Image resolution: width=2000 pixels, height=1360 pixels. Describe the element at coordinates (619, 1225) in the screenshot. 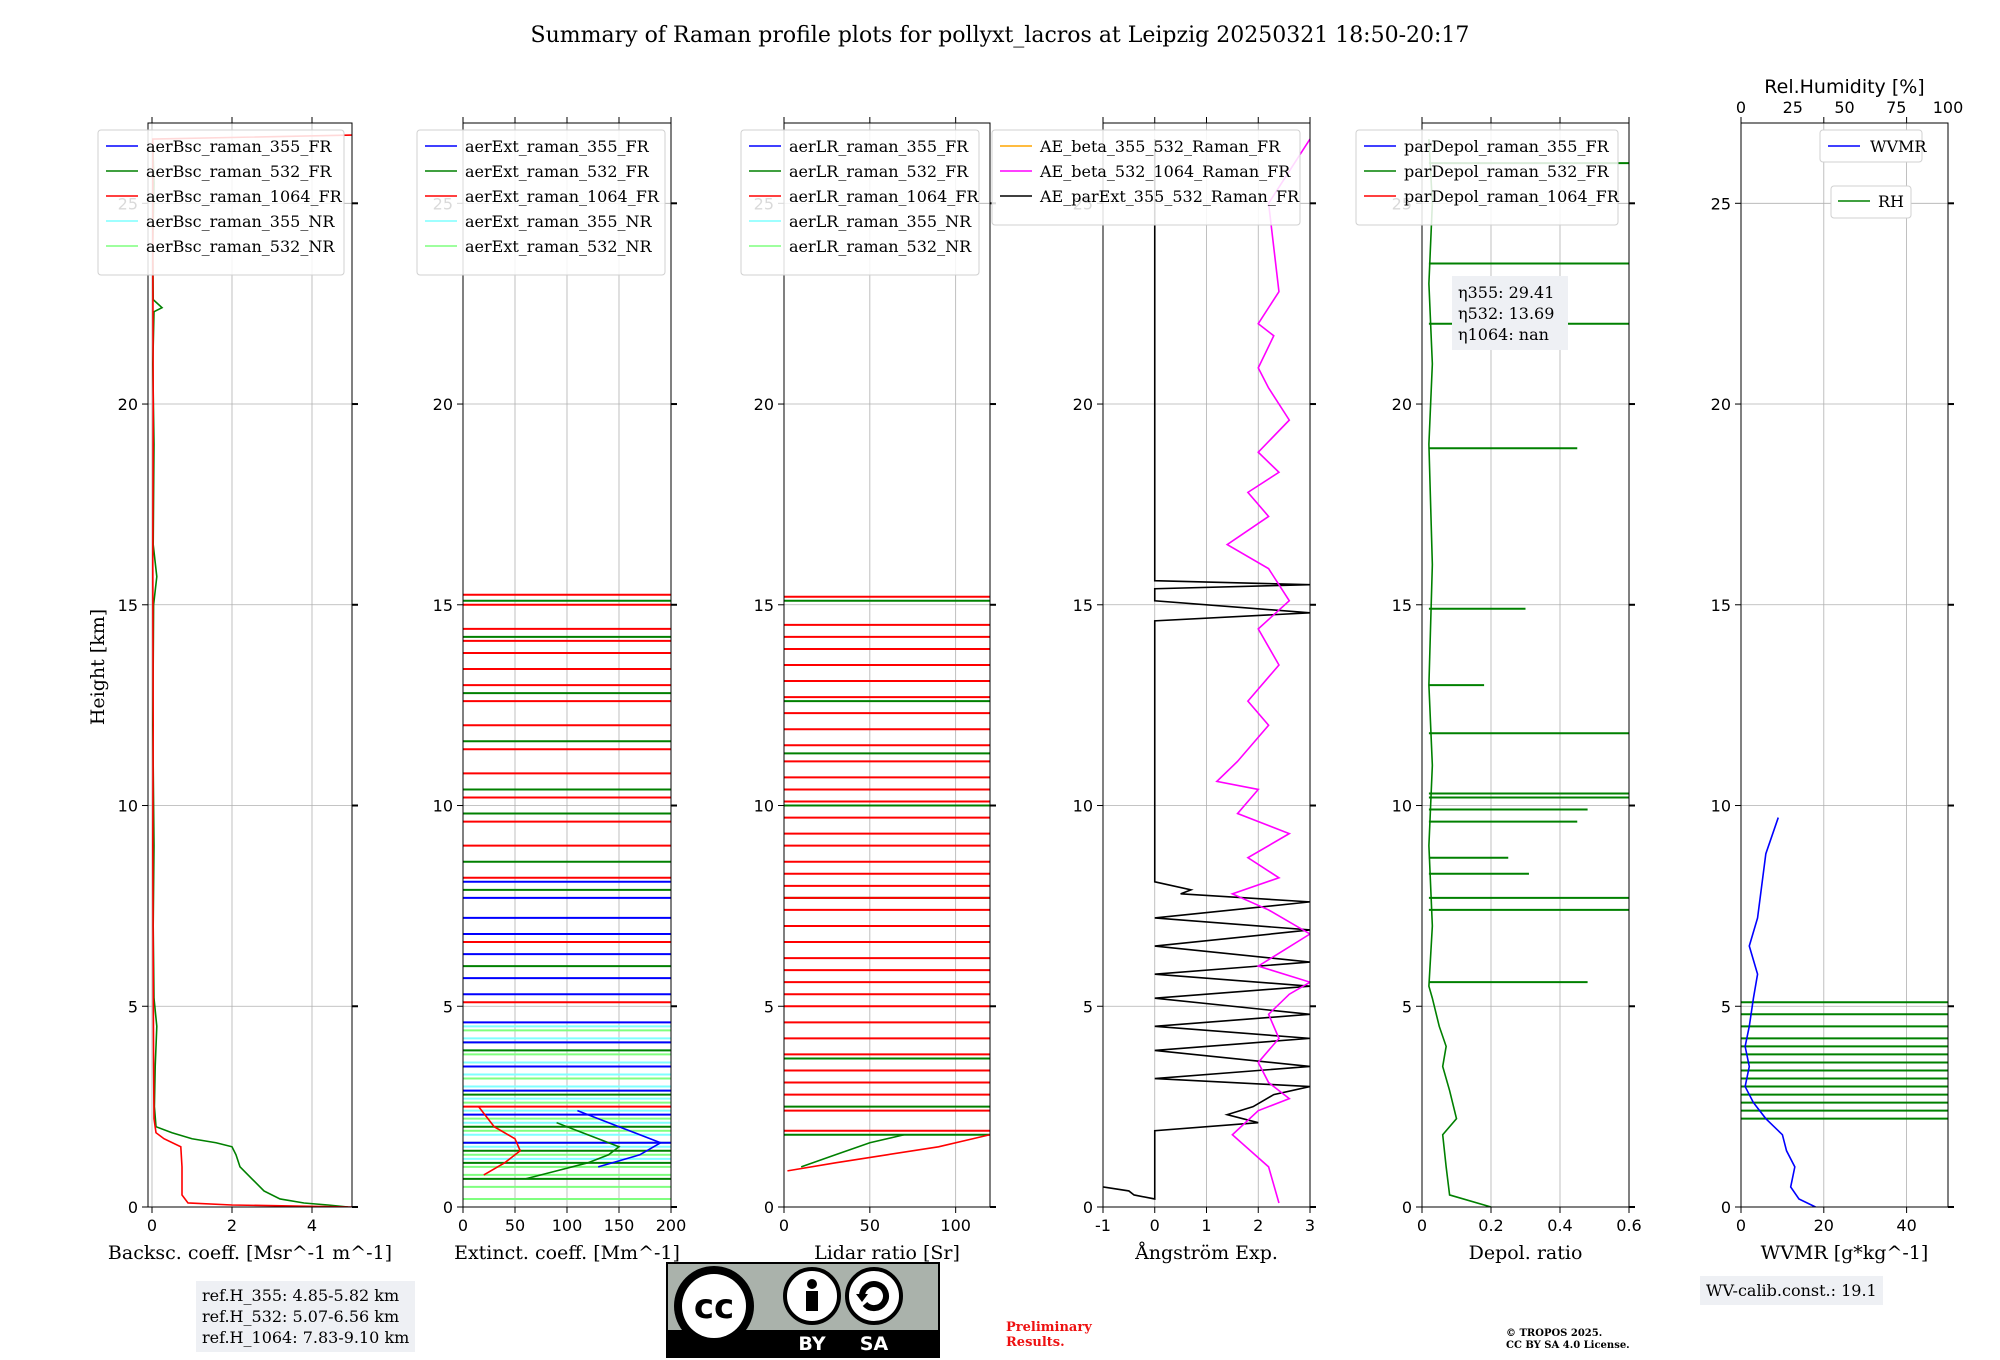

I see `x-tick-label: 150` at that location.